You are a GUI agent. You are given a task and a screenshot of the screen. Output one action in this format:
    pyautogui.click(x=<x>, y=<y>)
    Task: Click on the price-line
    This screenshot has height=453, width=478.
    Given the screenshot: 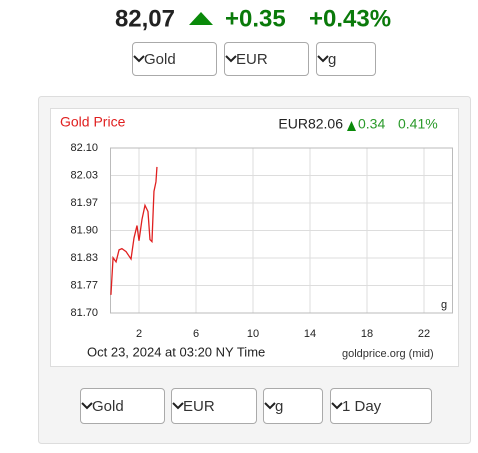 What is the action you would take?
    pyautogui.click(x=134, y=230)
    